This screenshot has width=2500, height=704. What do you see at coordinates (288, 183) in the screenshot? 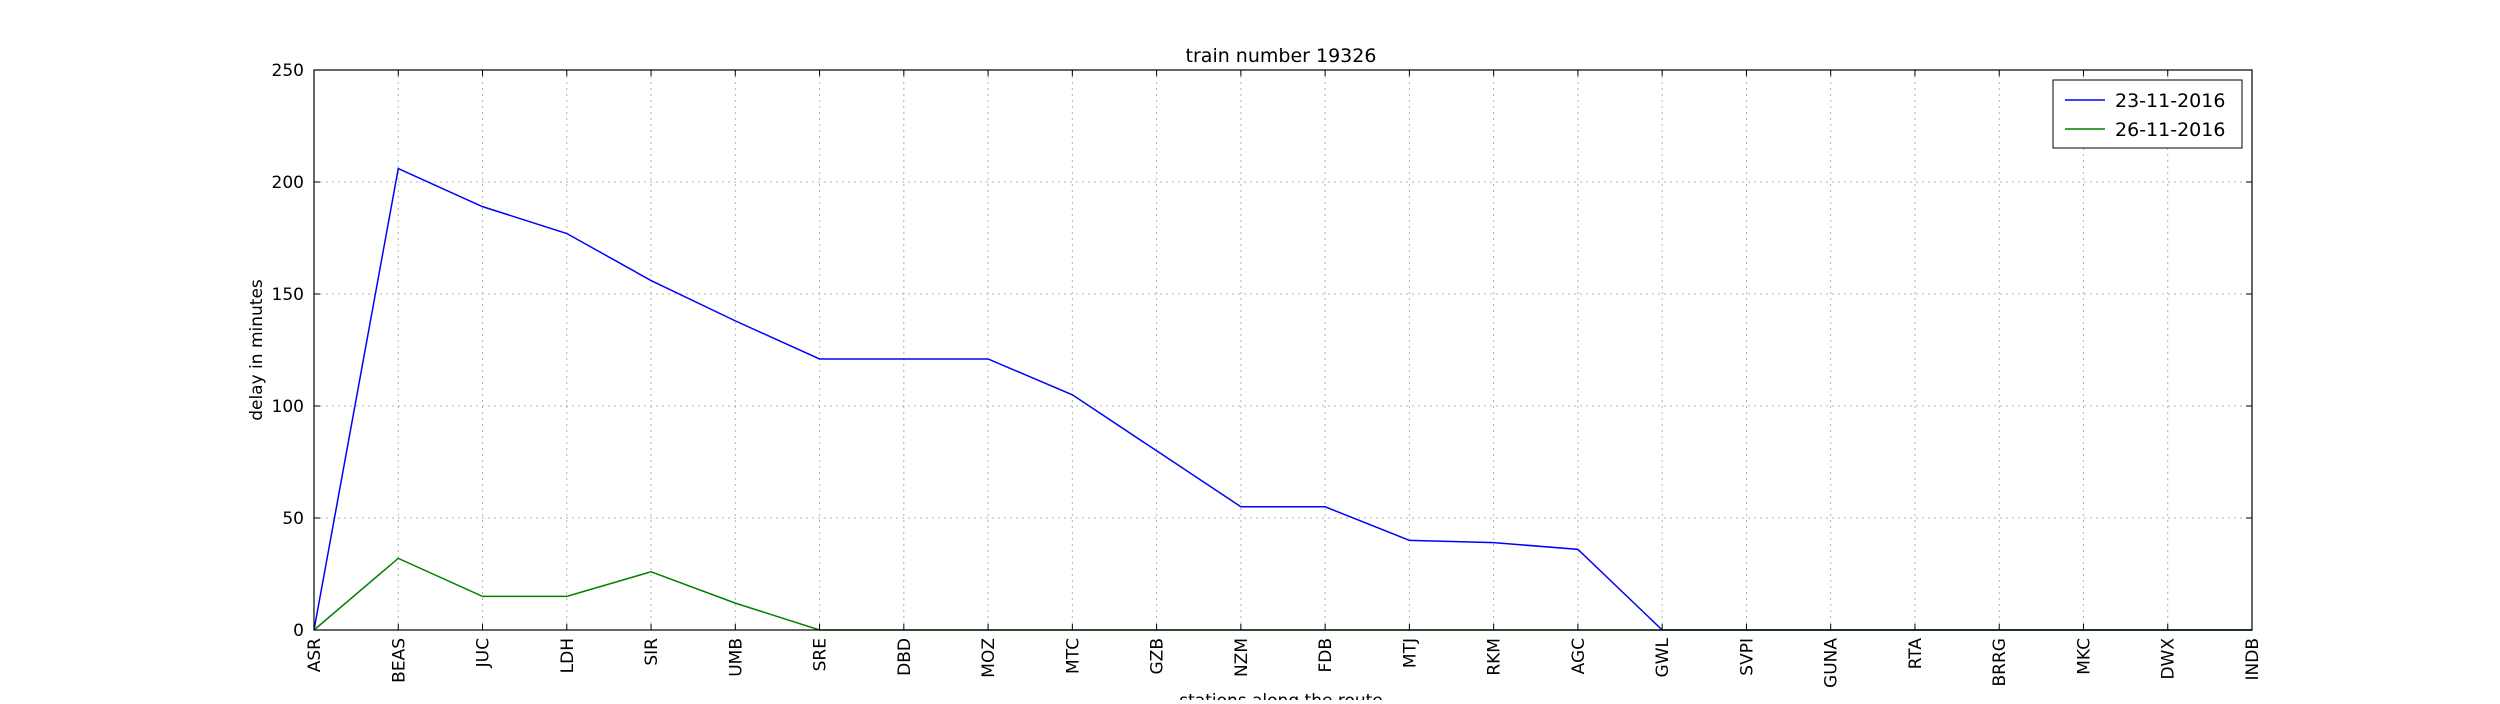
I see `y-tick-label: 200` at bounding box center [288, 183].